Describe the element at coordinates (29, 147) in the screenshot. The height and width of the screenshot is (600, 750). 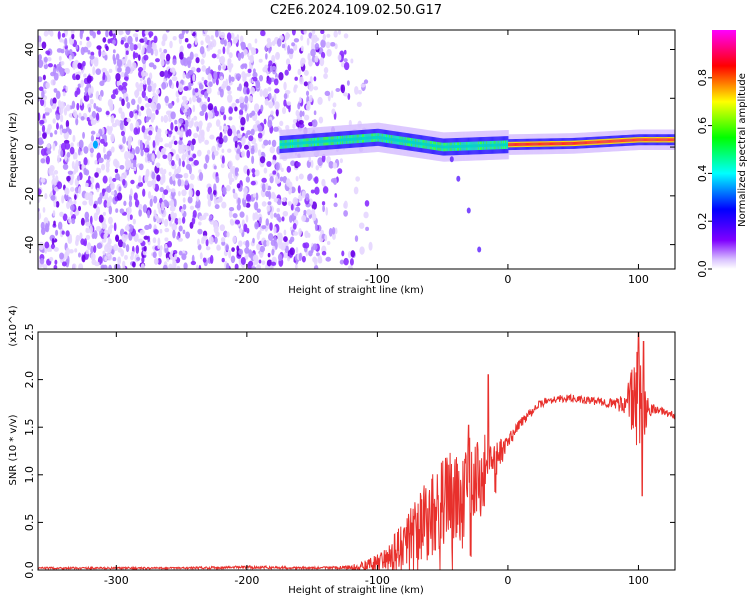
I see `y-tick-label: 0` at that location.